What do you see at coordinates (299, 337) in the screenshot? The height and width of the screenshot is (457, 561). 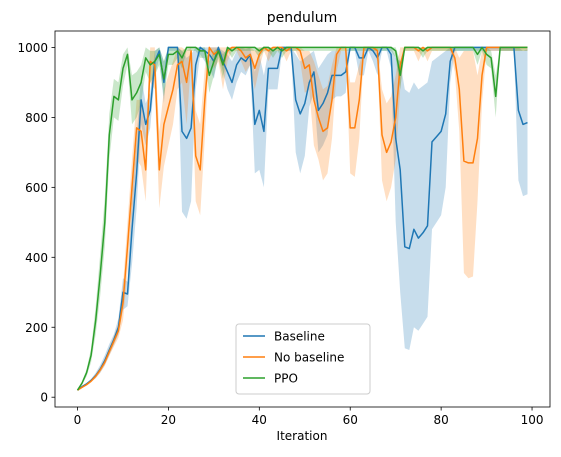 I see `legend-label-baseline: Baseline` at bounding box center [299, 337].